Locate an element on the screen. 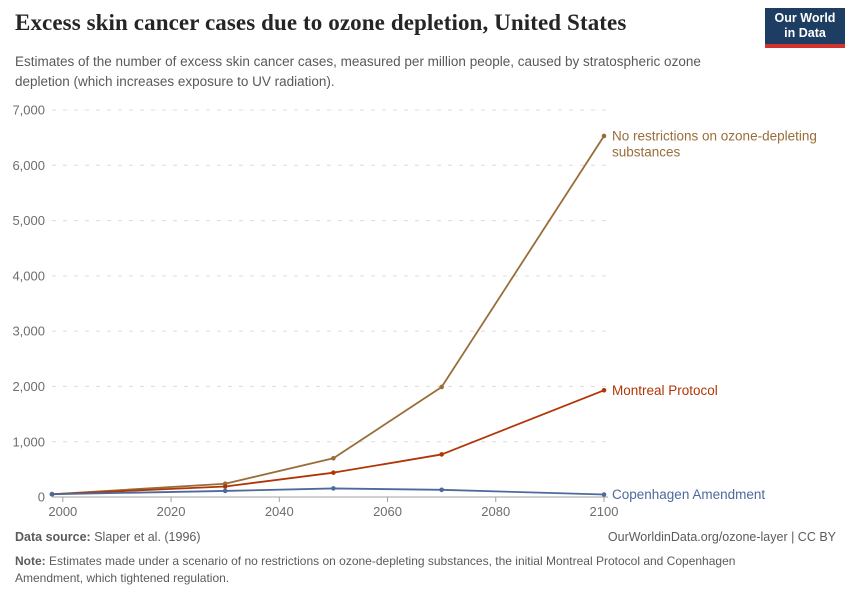  y-tick-label: 2,000 is located at coordinates (28, 386).